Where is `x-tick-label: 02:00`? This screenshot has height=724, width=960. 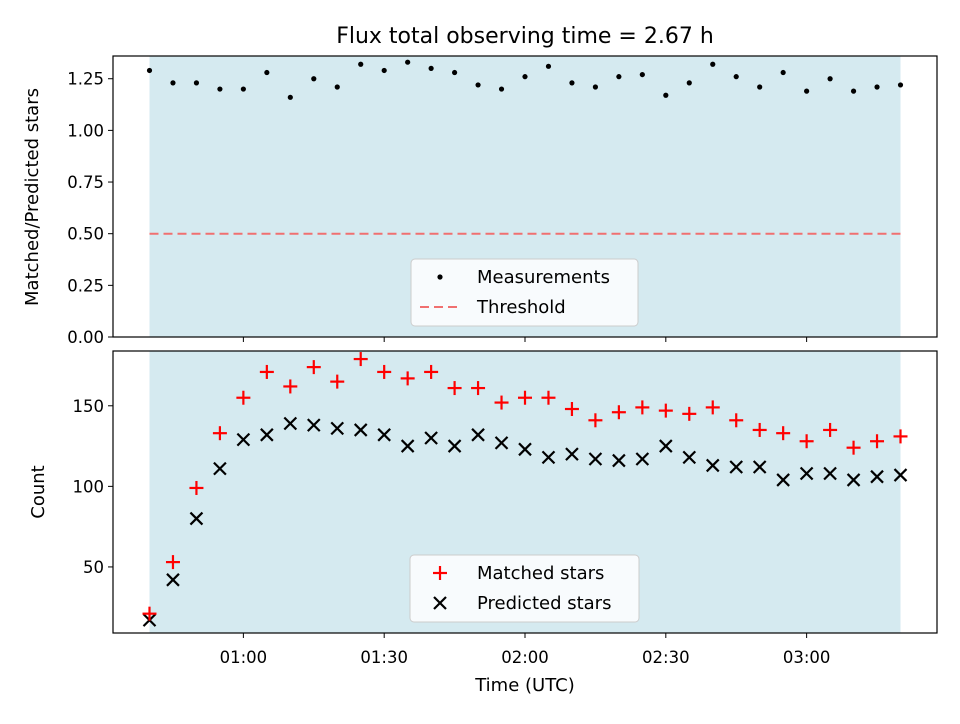 x-tick-label: 02:00 is located at coordinates (525, 657).